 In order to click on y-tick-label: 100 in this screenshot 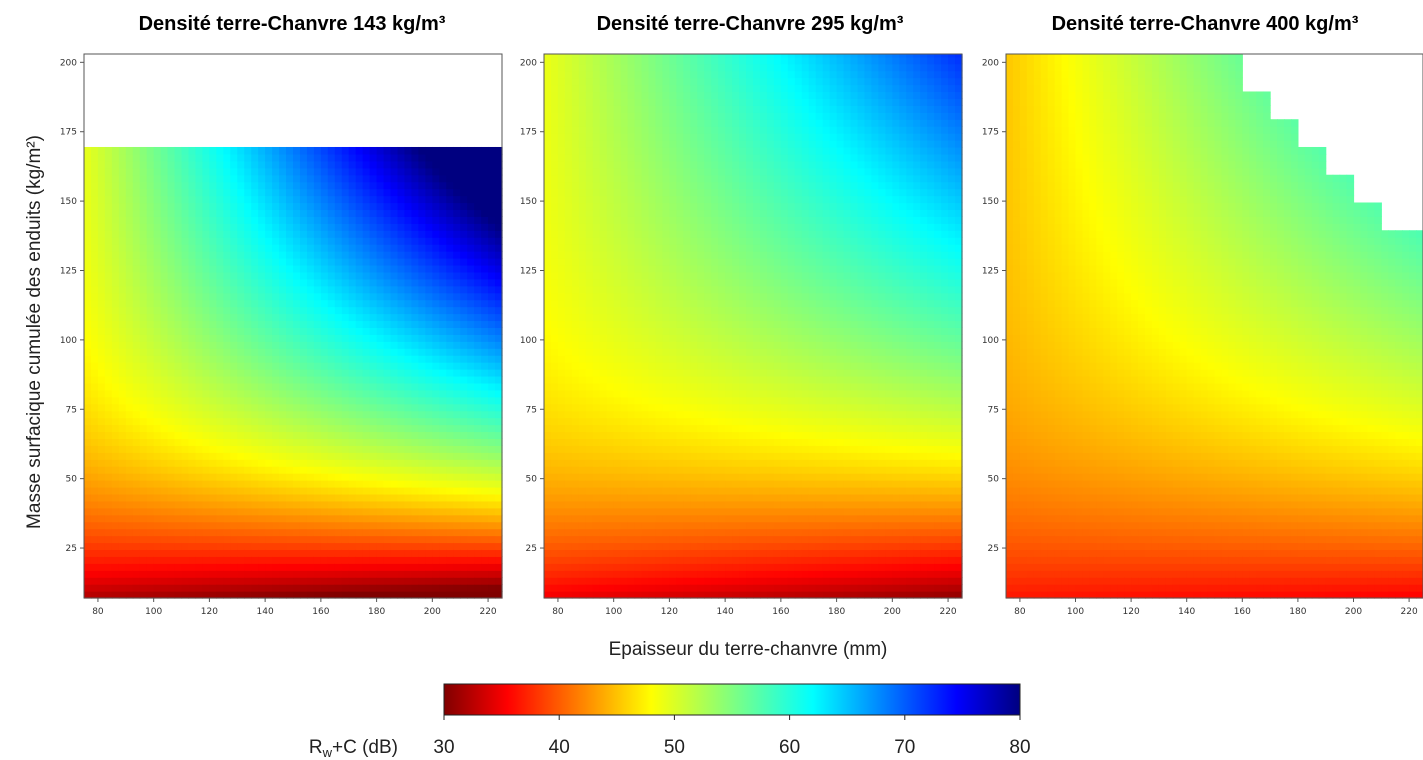, I will do `click(68, 341)`.